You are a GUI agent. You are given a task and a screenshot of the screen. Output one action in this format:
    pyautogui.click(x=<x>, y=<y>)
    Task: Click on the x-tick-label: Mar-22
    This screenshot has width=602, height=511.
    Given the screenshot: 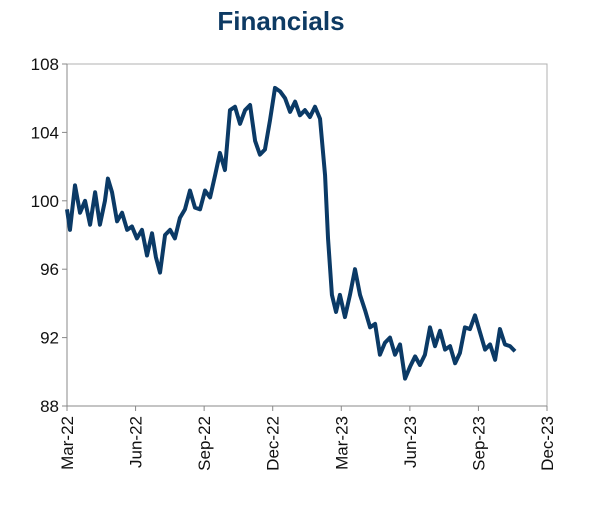 What is the action you would take?
    pyautogui.click(x=67, y=443)
    